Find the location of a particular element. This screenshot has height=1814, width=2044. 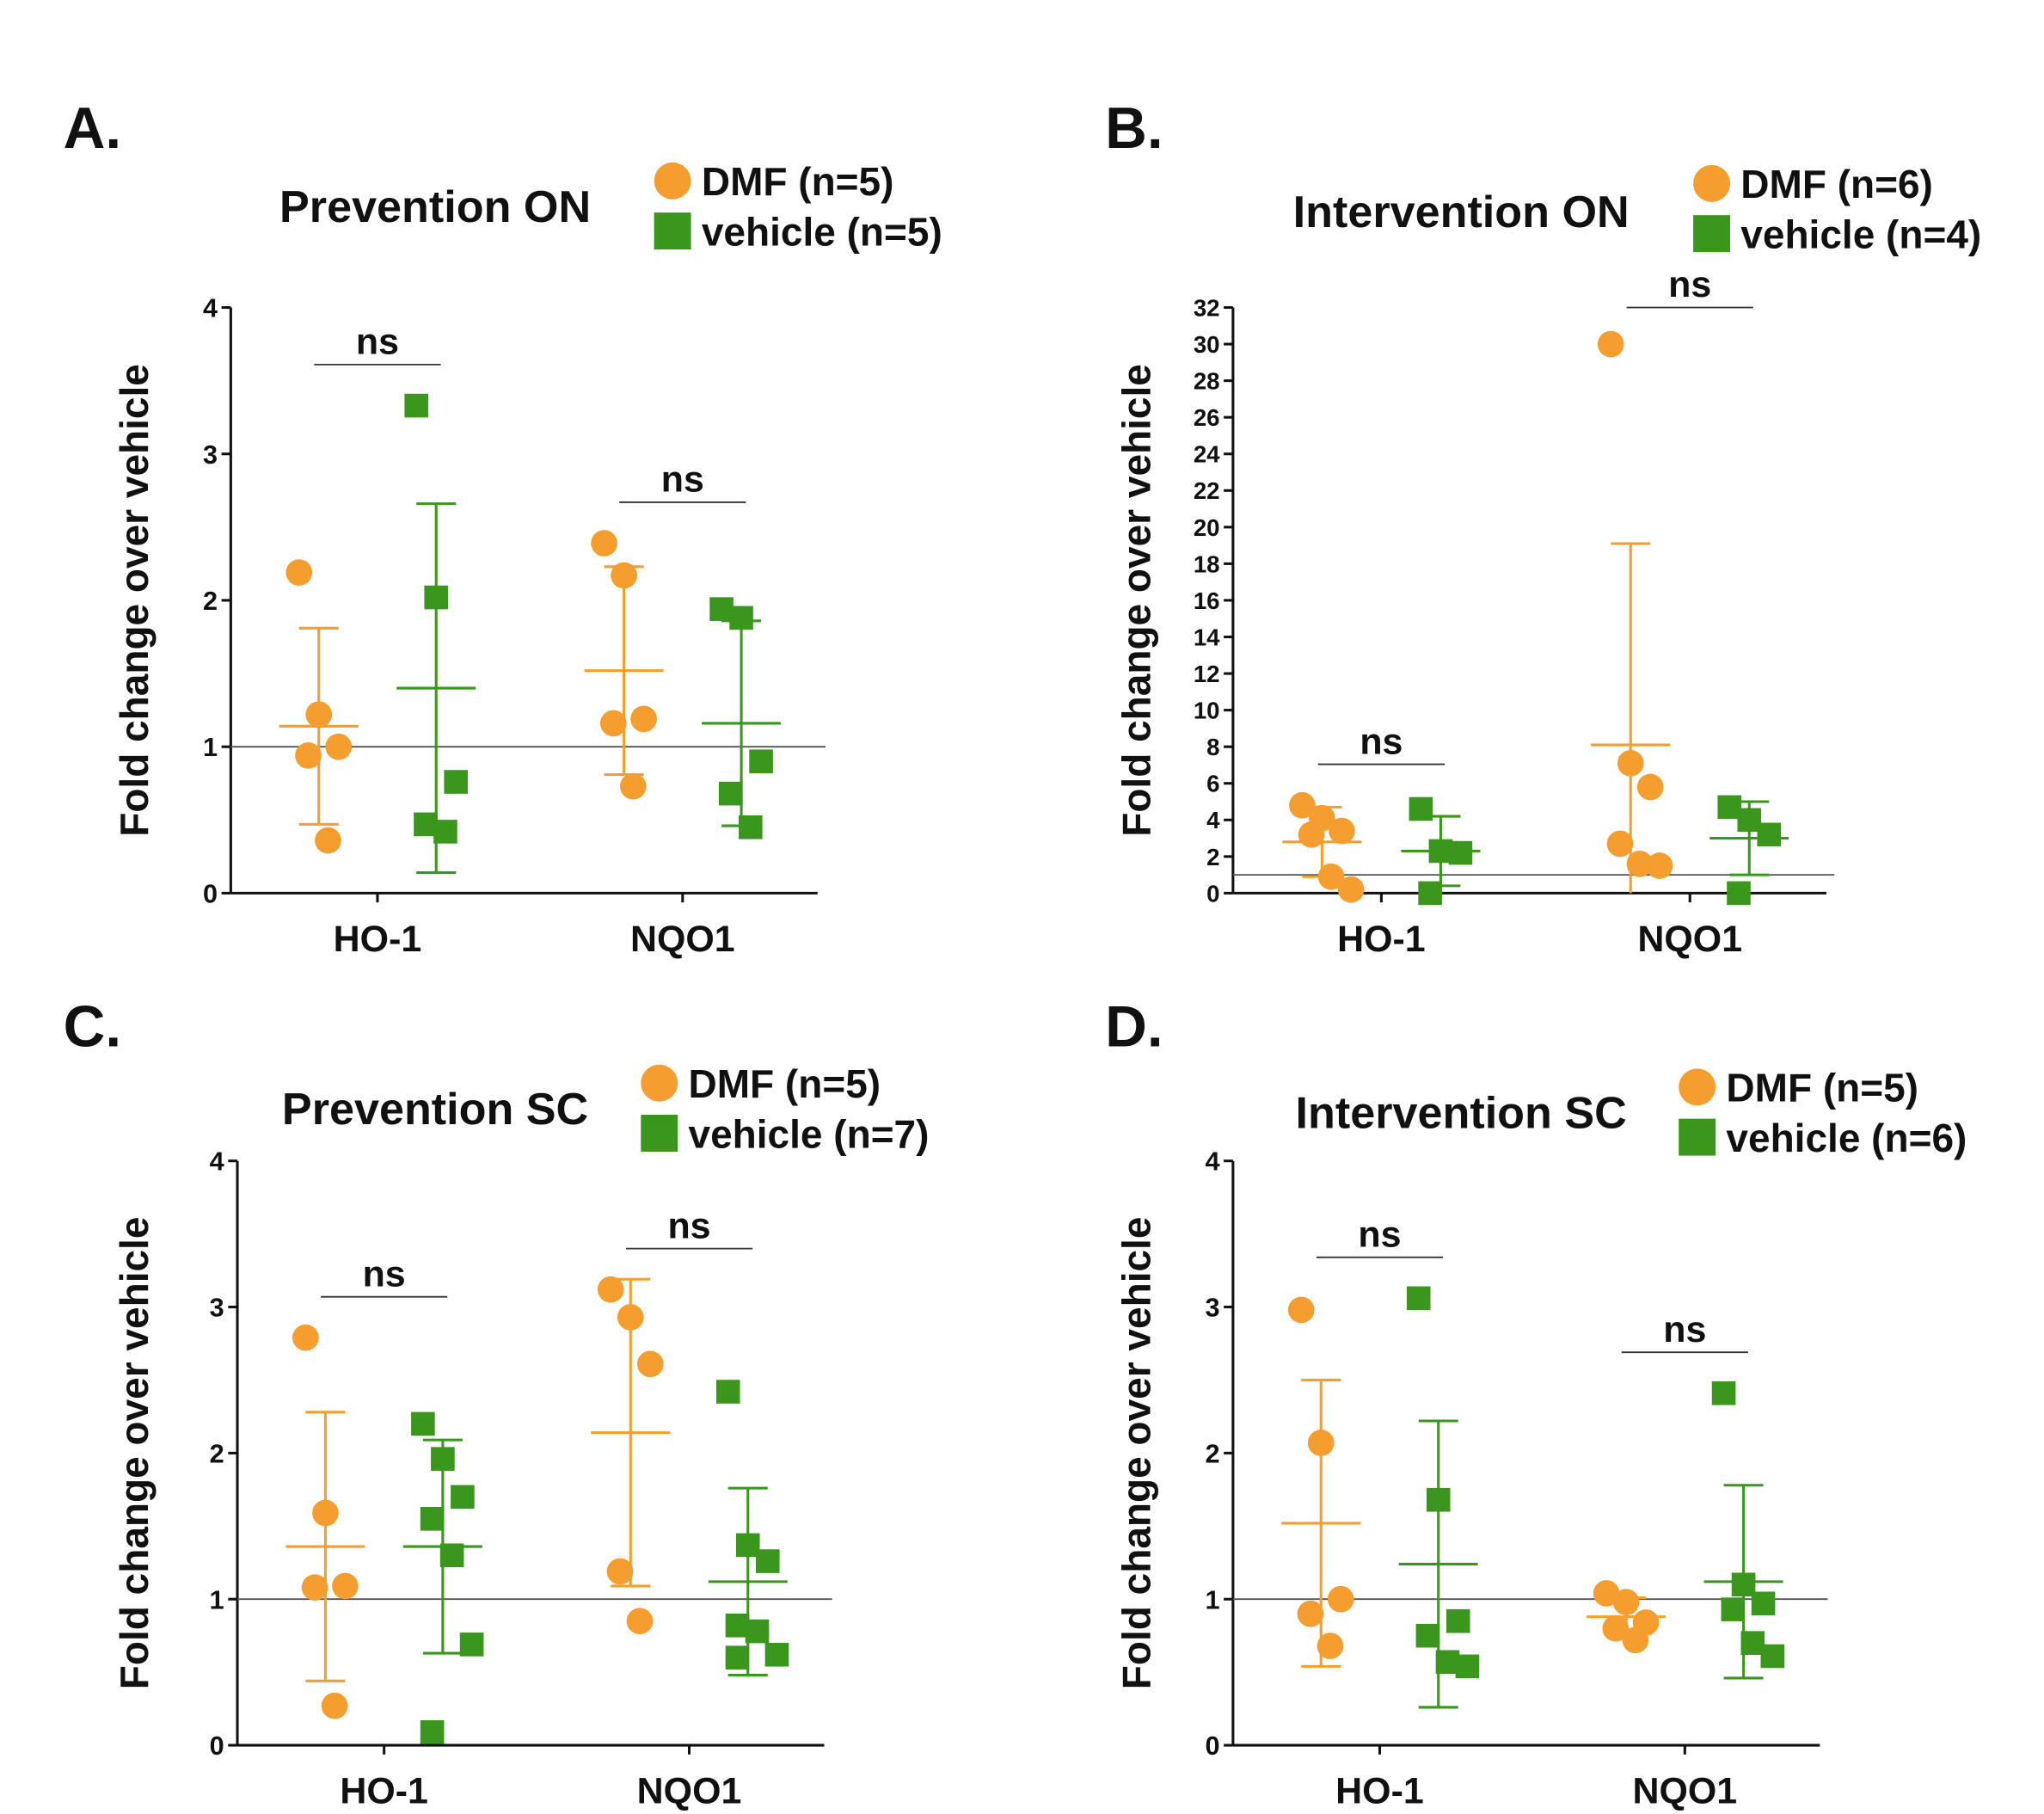

y-tick-label: 24 is located at coordinates (1207, 454).